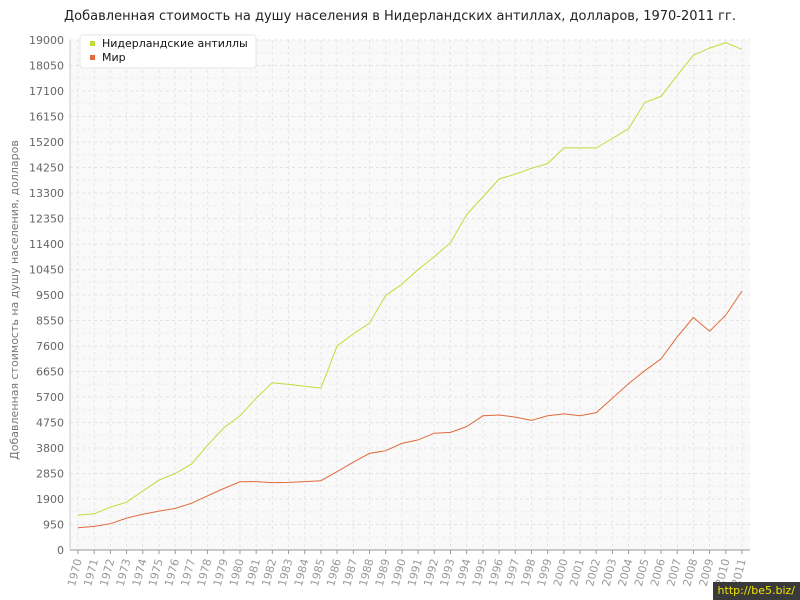  I want to click on y-tick-label: 15200, so click(46, 142).